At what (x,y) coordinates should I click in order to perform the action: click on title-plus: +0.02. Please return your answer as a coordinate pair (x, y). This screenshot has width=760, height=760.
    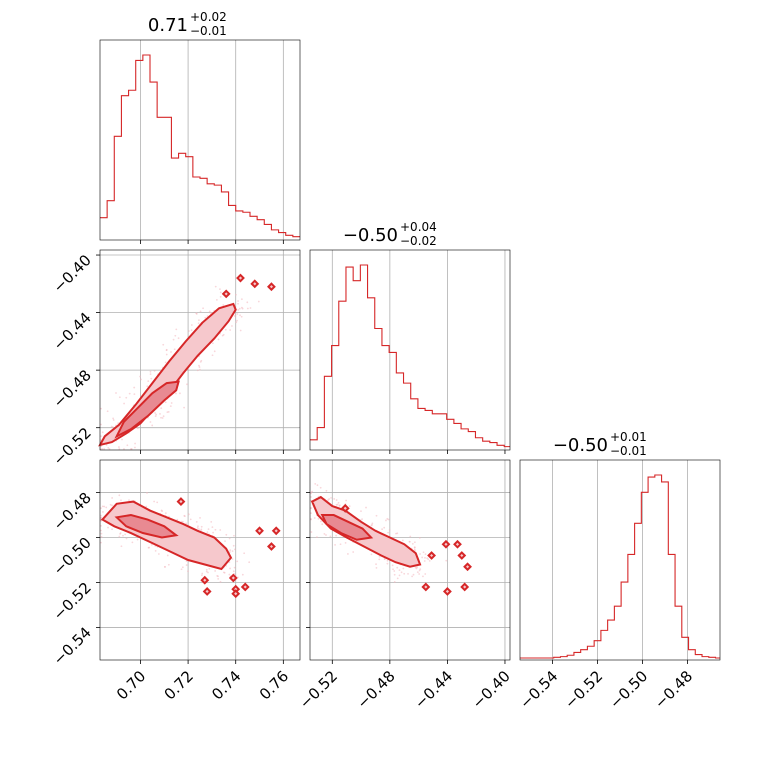
    Looking at the image, I should click on (208, 17).